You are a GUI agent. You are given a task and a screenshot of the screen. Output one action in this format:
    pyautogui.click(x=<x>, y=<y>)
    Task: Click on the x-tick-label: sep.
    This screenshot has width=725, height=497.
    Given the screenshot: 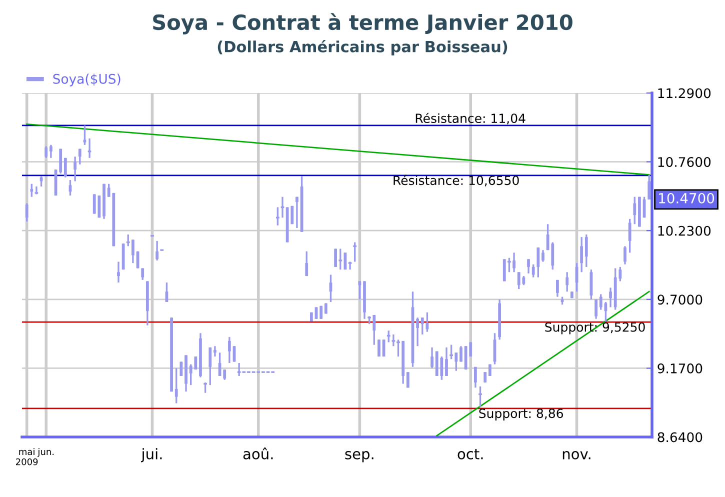 What is the action you would take?
    pyautogui.click(x=359, y=456)
    